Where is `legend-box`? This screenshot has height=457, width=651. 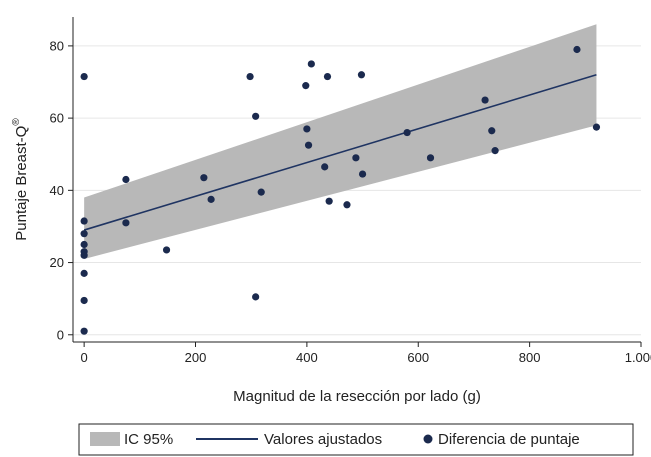 legend-box is located at coordinates (356, 439).